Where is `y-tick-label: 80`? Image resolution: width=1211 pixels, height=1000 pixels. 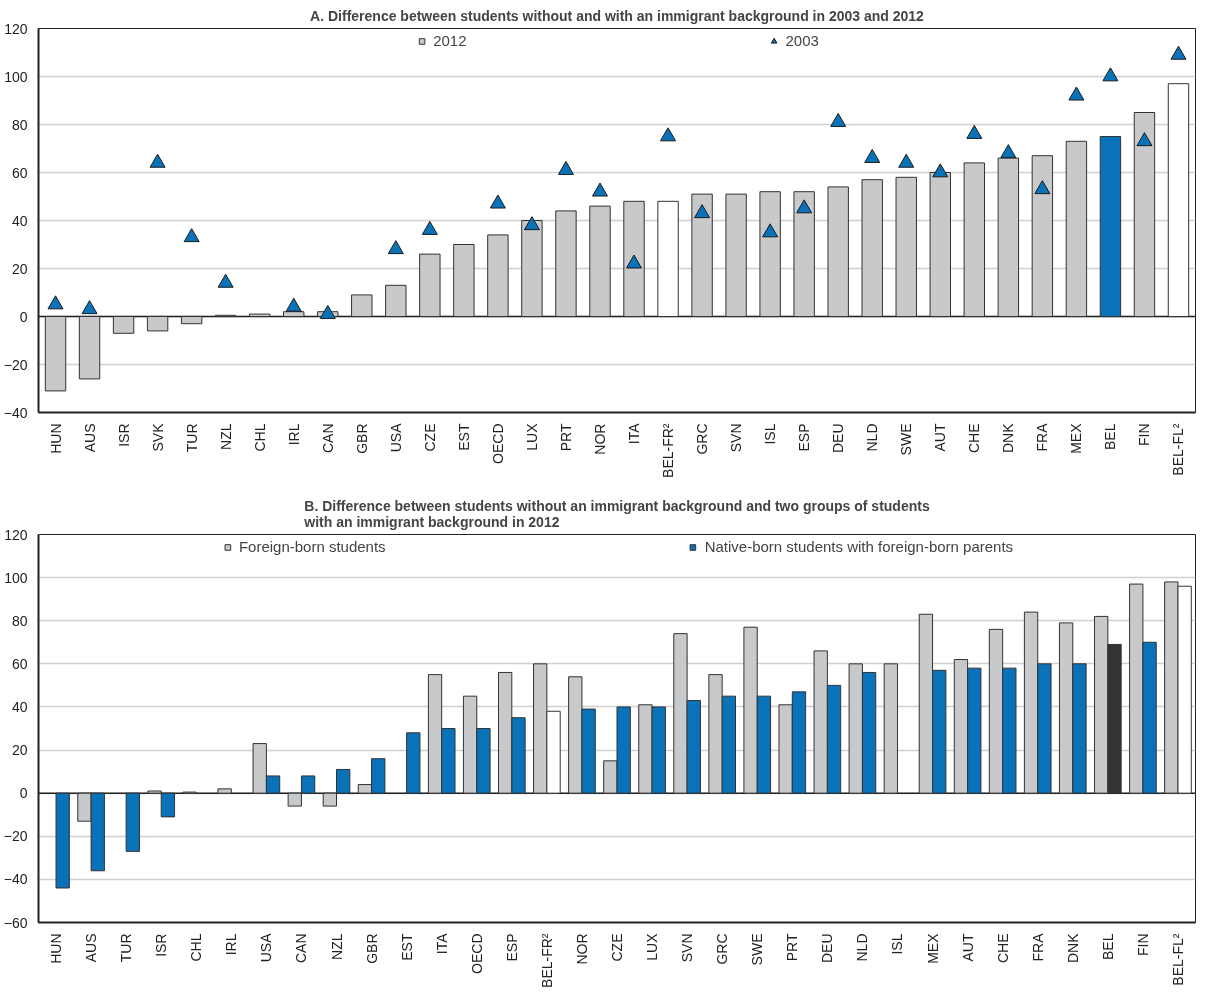 y-tick-label: 80 is located at coordinates (19, 620).